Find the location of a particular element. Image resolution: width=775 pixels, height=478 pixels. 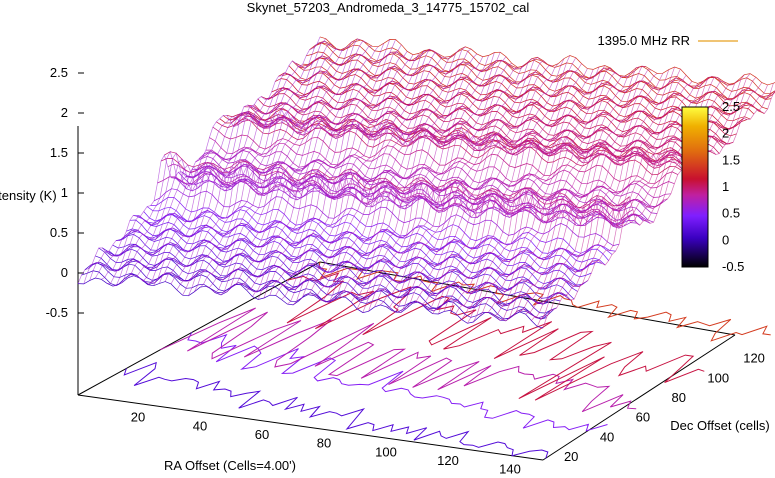

z-axis-label: Intensity (K) is located at coordinates (28, 195).